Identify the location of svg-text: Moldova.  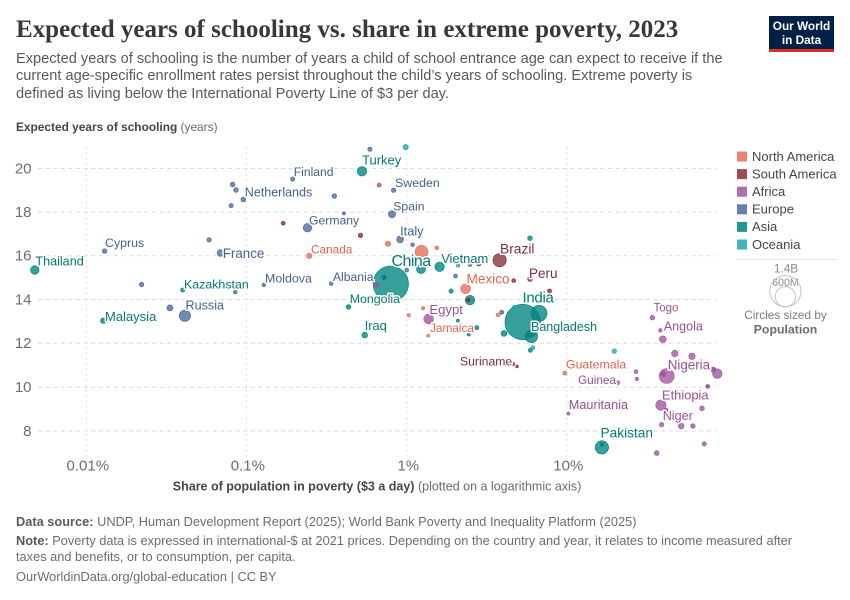
(288, 279).